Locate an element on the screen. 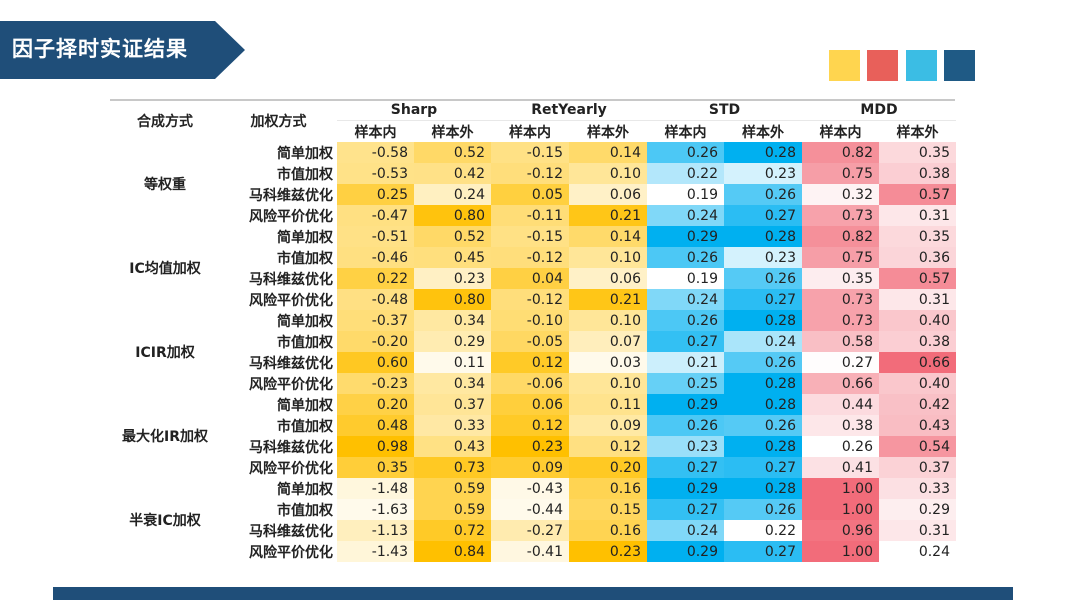  value-cell: 0.06 is located at coordinates (608, 278).